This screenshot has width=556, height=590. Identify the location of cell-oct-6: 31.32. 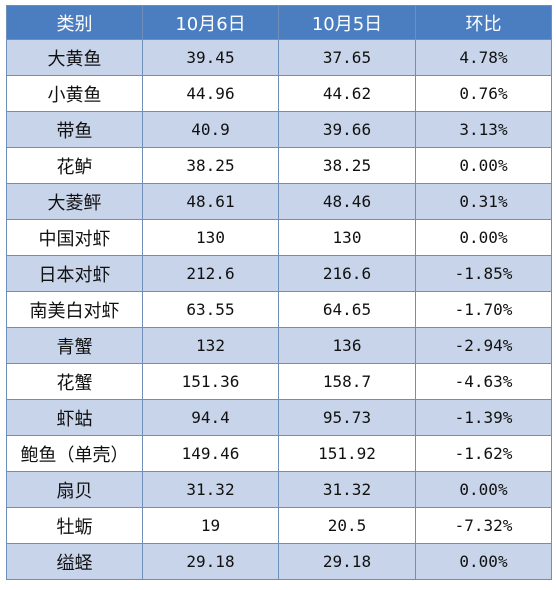
(210, 489).